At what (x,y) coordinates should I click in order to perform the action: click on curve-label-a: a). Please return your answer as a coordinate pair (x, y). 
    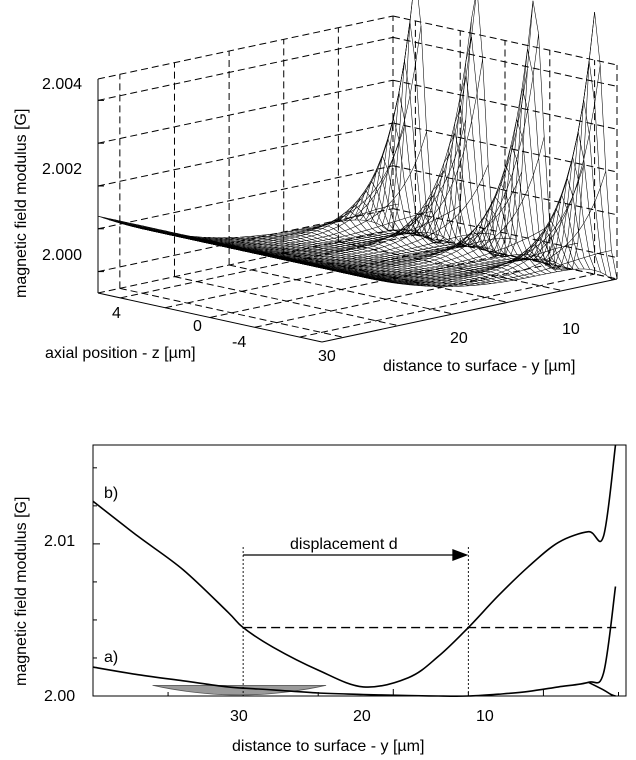
    Looking at the image, I should click on (111, 657).